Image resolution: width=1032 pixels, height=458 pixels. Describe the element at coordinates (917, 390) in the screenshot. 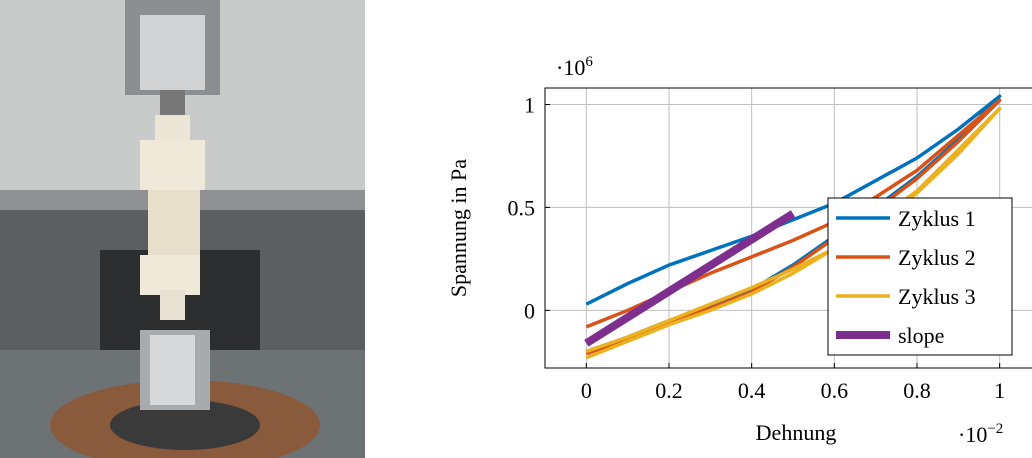

I see `x-tick-label: 0.8` at that location.